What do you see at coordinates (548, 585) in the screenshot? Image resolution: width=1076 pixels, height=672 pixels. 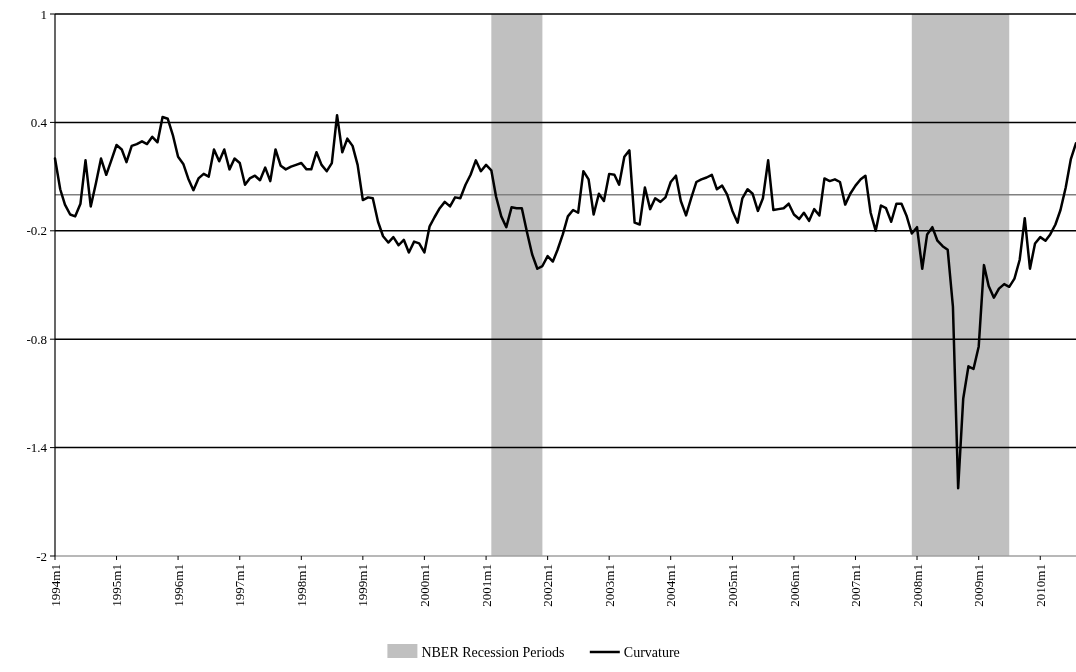 I see `x-tick-label: 2002m1` at bounding box center [548, 585].